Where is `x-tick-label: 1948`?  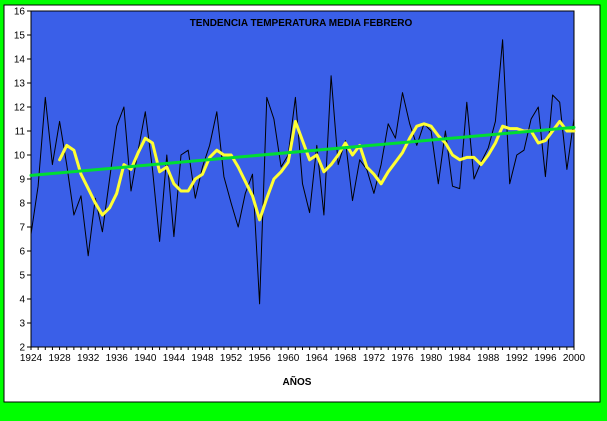 x-tick-label: 1948 is located at coordinates (202, 358).